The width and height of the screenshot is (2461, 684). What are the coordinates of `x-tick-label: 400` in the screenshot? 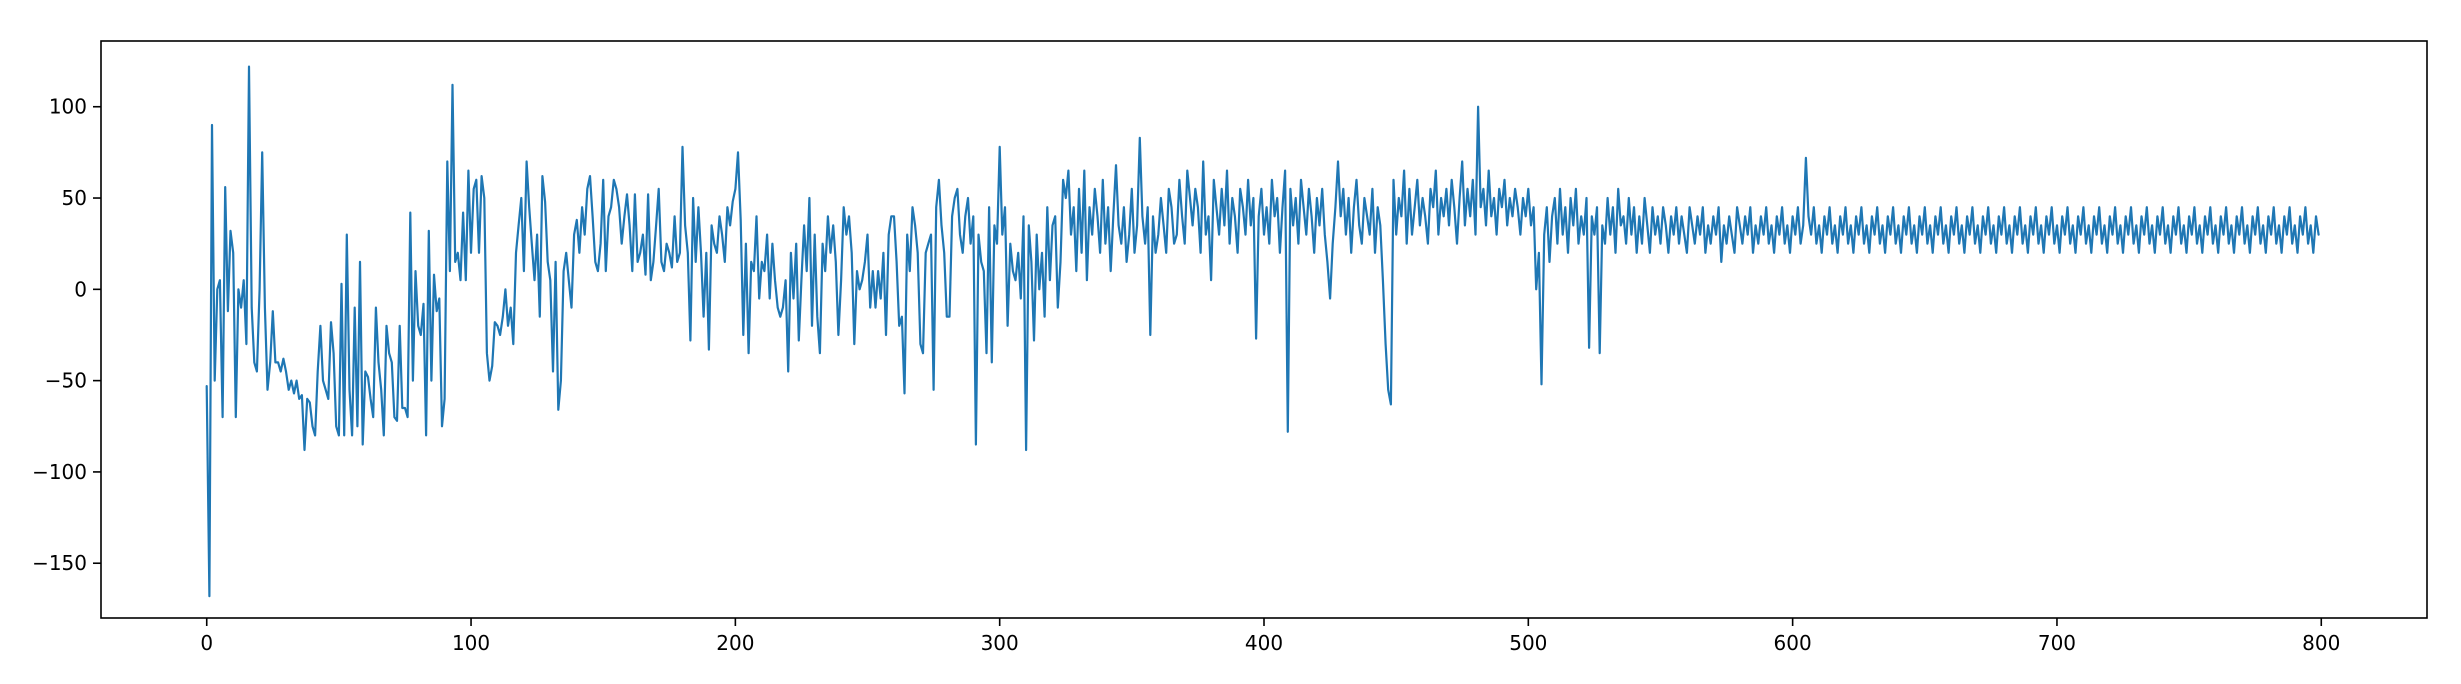 It's located at (1264, 643).